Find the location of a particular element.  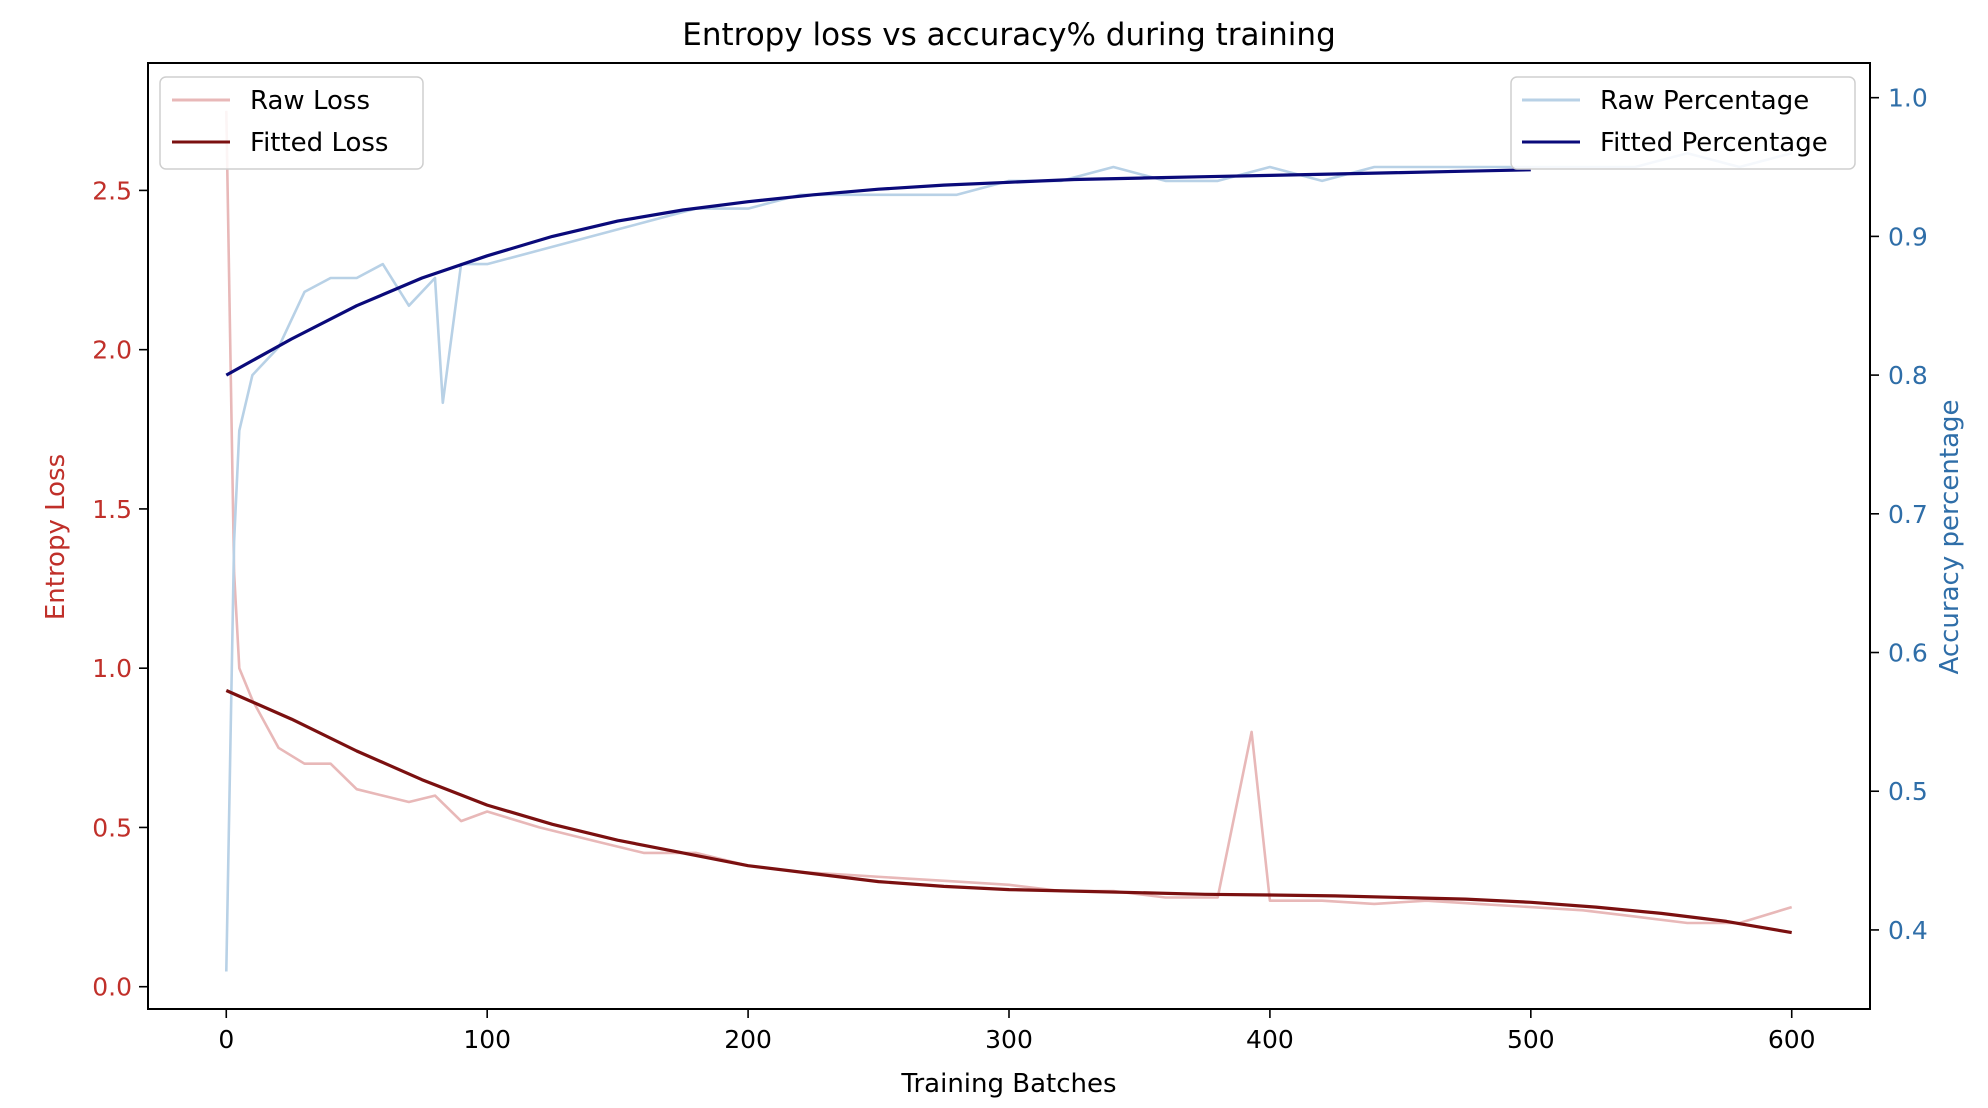

left-y-tick-label: 1.5 is located at coordinates (112, 509).